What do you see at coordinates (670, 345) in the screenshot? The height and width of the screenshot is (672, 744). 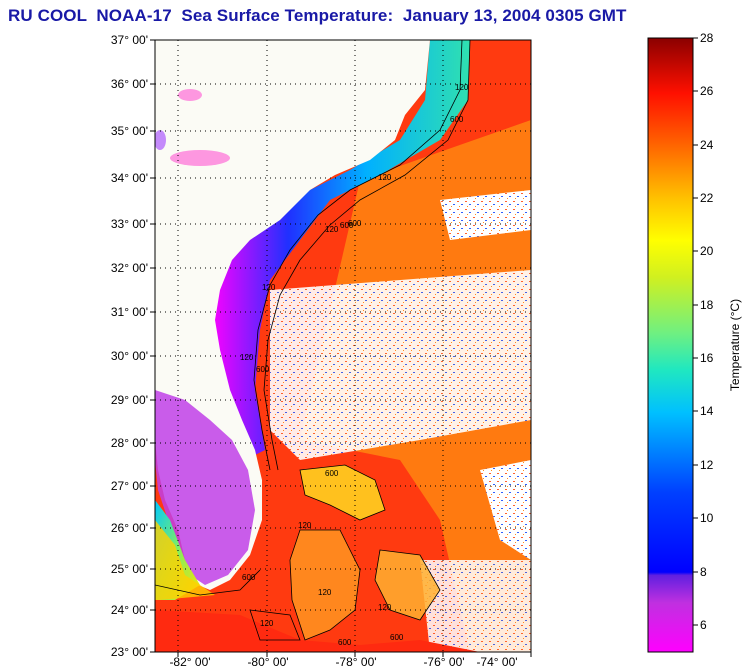 I see `colorbar` at bounding box center [670, 345].